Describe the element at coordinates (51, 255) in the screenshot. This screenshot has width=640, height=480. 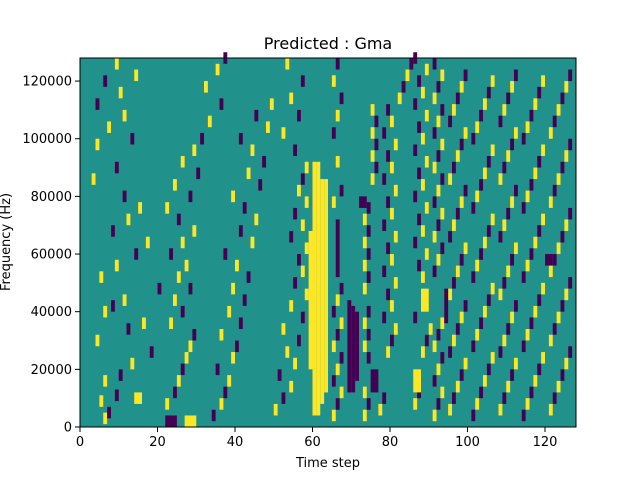
I see `y-axis: 0 20000 40000 60000 80000 100000 120000` at that location.